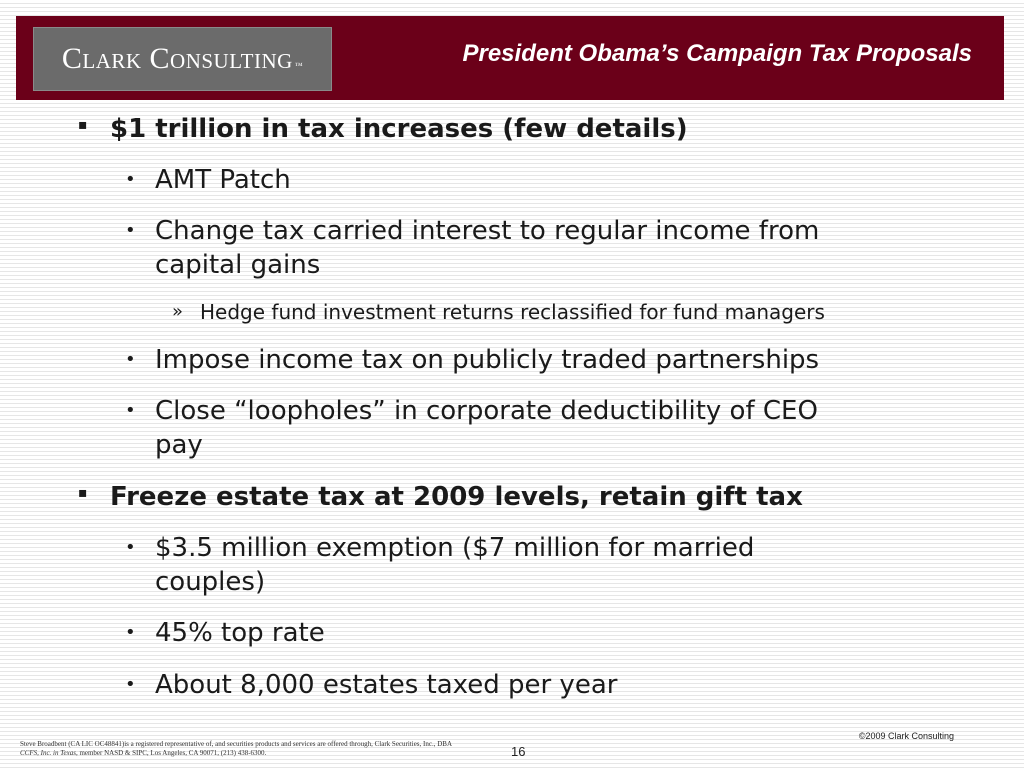 This screenshot has width=1024, height=768. I want to click on bullet-amt-patch: • AMT Patch, so click(208, 180).